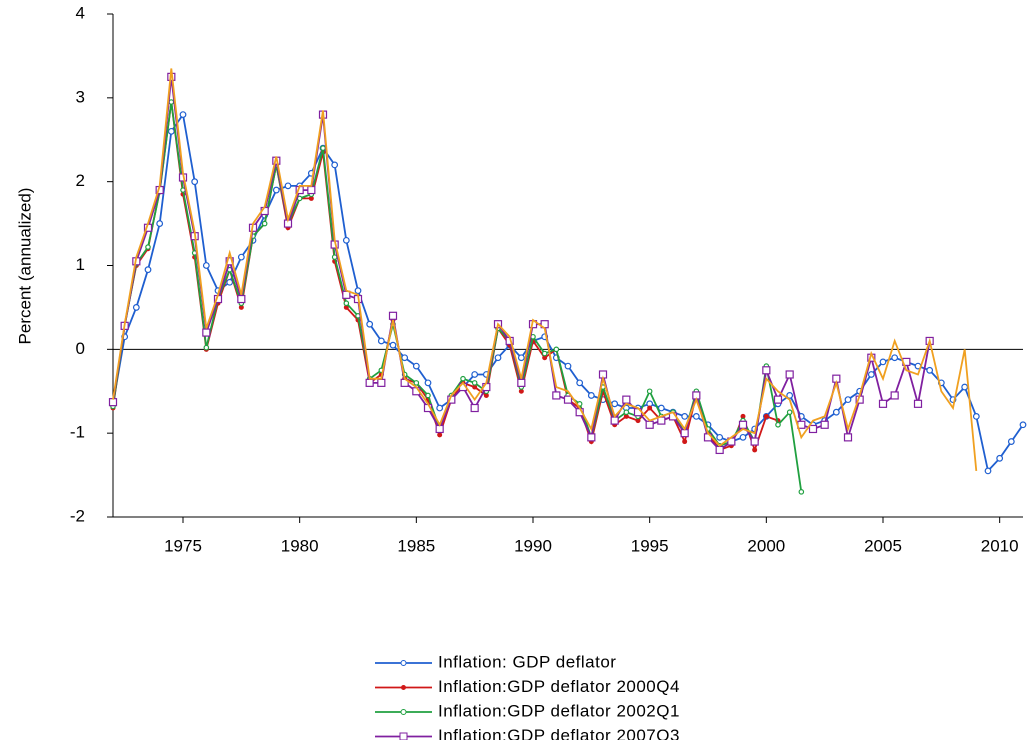 The height and width of the screenshot is (740, 1027). What do you see at coordinates (559, 710) in the screenshot?
I see `legend-label: Inflation:GDP deflator 2002Q1` at bounding box center [559, 710].